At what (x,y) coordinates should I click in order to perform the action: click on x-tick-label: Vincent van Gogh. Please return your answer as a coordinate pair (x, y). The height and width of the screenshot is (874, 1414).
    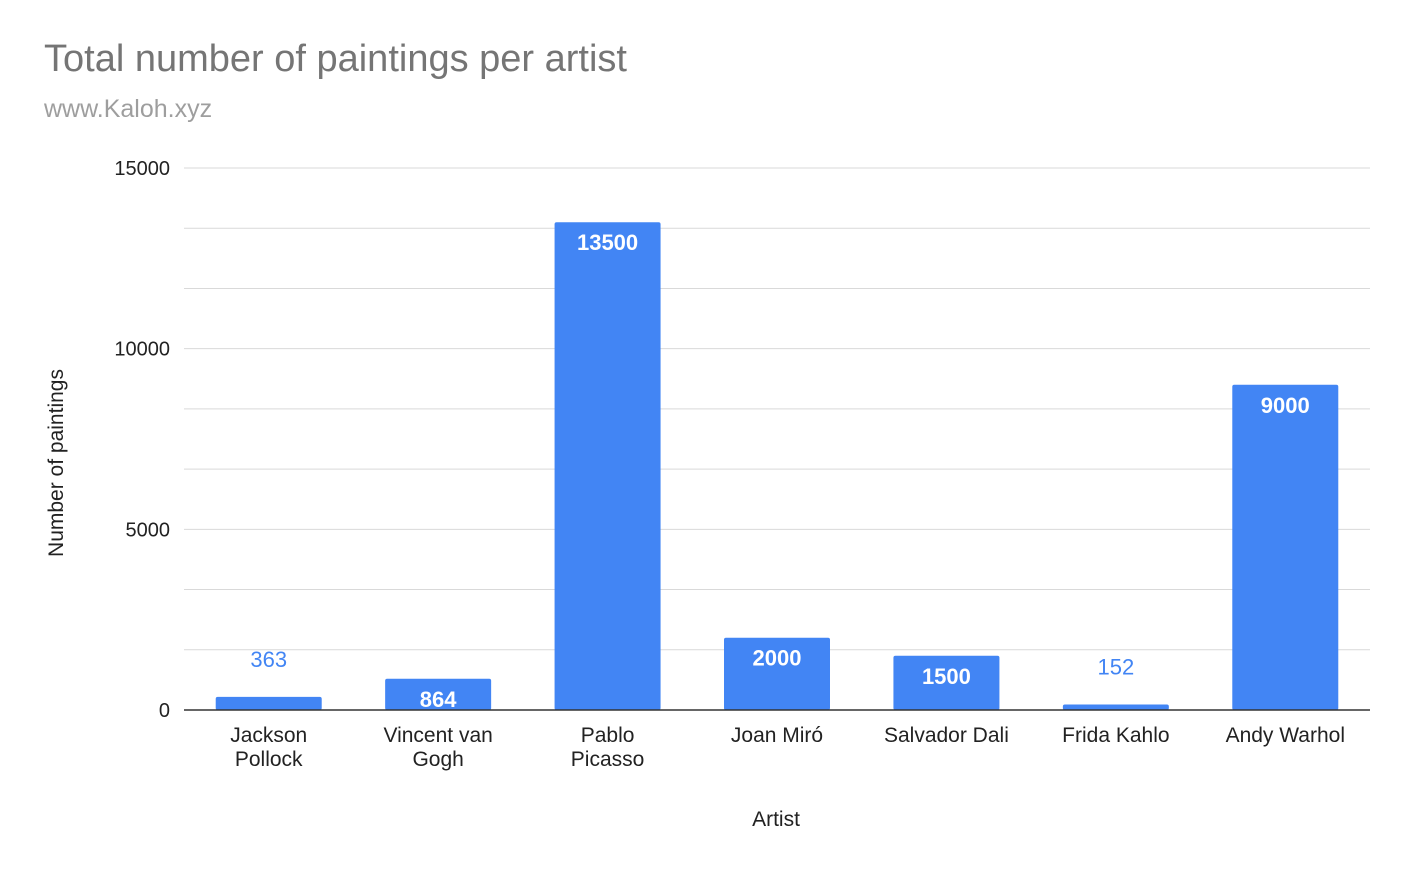
    Looking at the image, I should click on (437, 747).